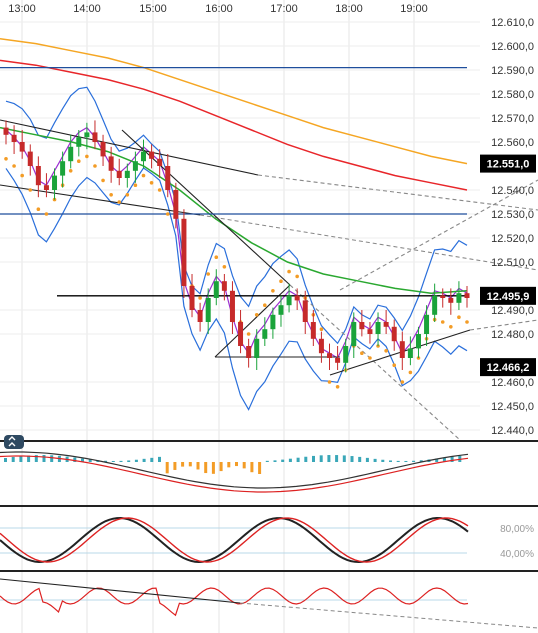 The width and height of the screenshot is (538, 633). I want to click on x-axis: 13:00 14:00 15:00 16:00 17:00 18:00 19:00, so click(218, 9).